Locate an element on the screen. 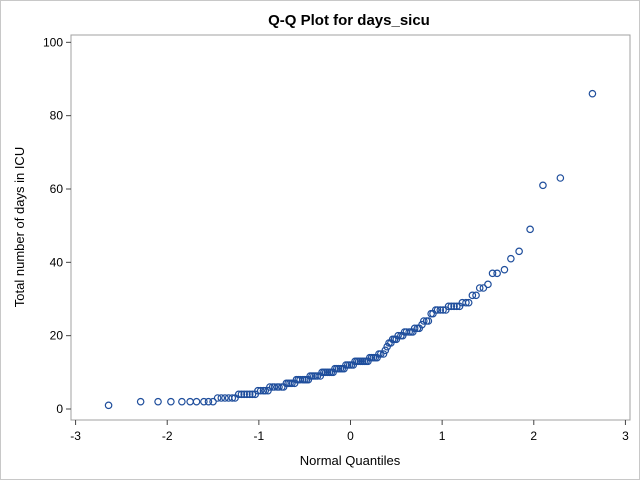  x-tick-label: -3 is located at coordinates (75, 436).